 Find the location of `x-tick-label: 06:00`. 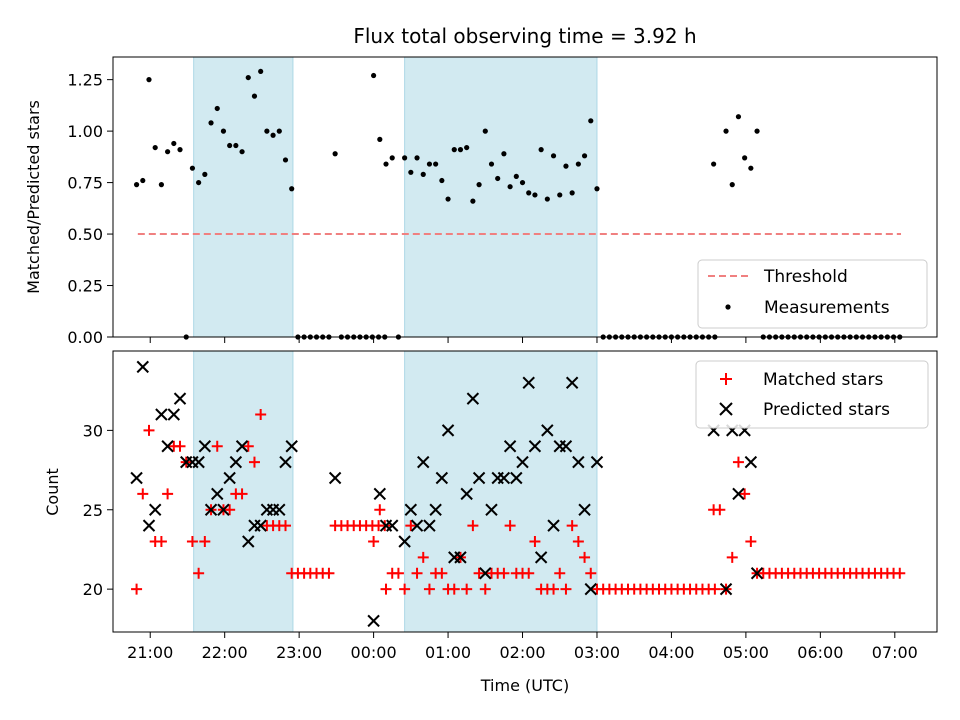

x-tick-label: 06:00 is located at coordinates (820, 652).